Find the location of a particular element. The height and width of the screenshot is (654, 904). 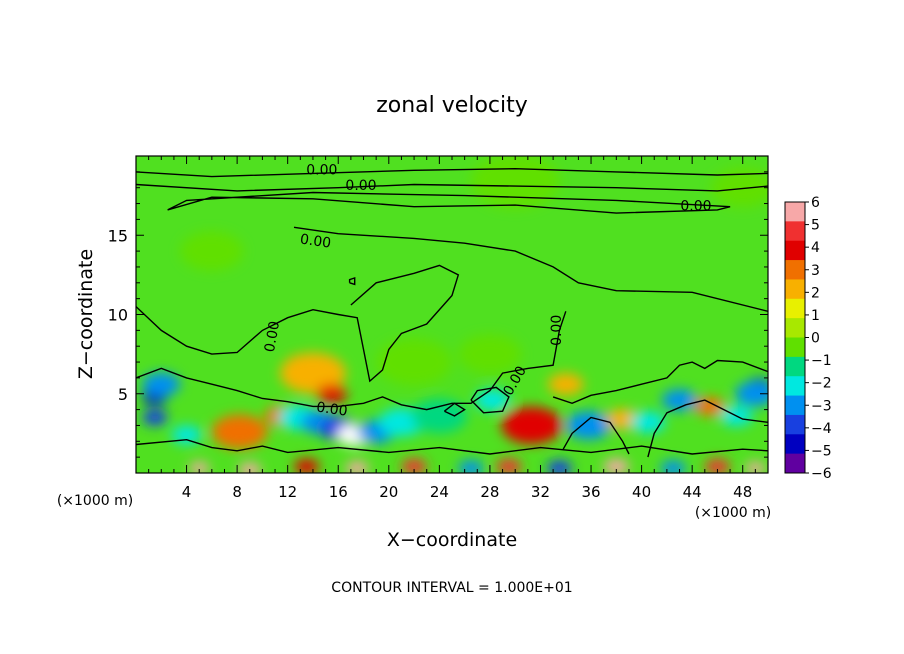

colorbar-tick-label: 1 is located at coordinates (815, 316).